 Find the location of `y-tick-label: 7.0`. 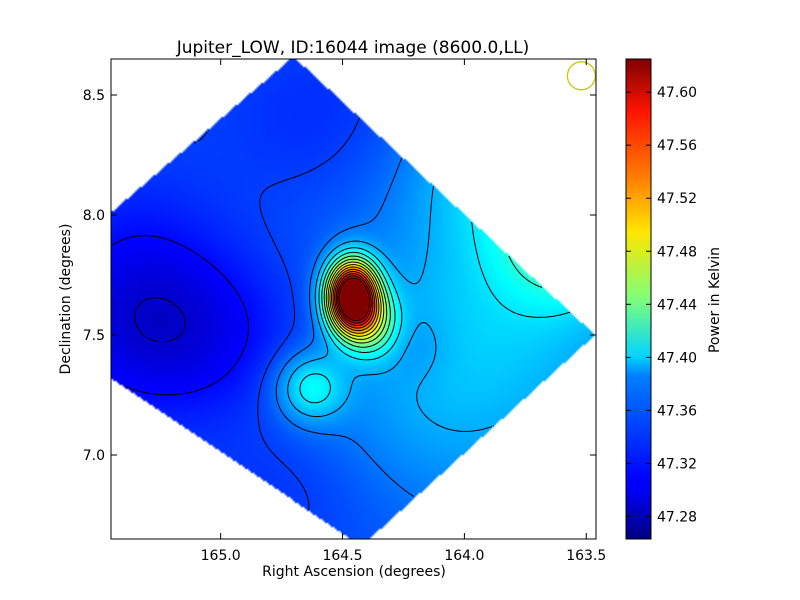

y-tick-label: 7.0 is located at coordinates (94, 456).